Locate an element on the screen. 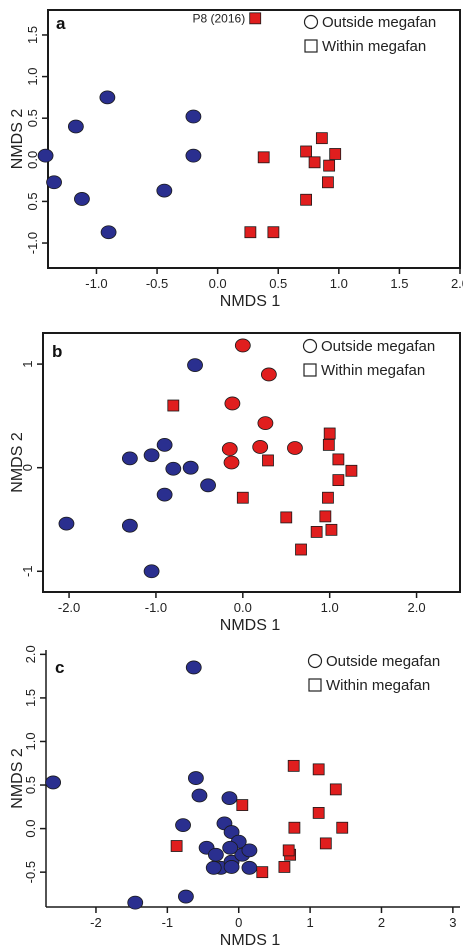  y-tick-label: 2.0 is located at coordinates (30, 654).